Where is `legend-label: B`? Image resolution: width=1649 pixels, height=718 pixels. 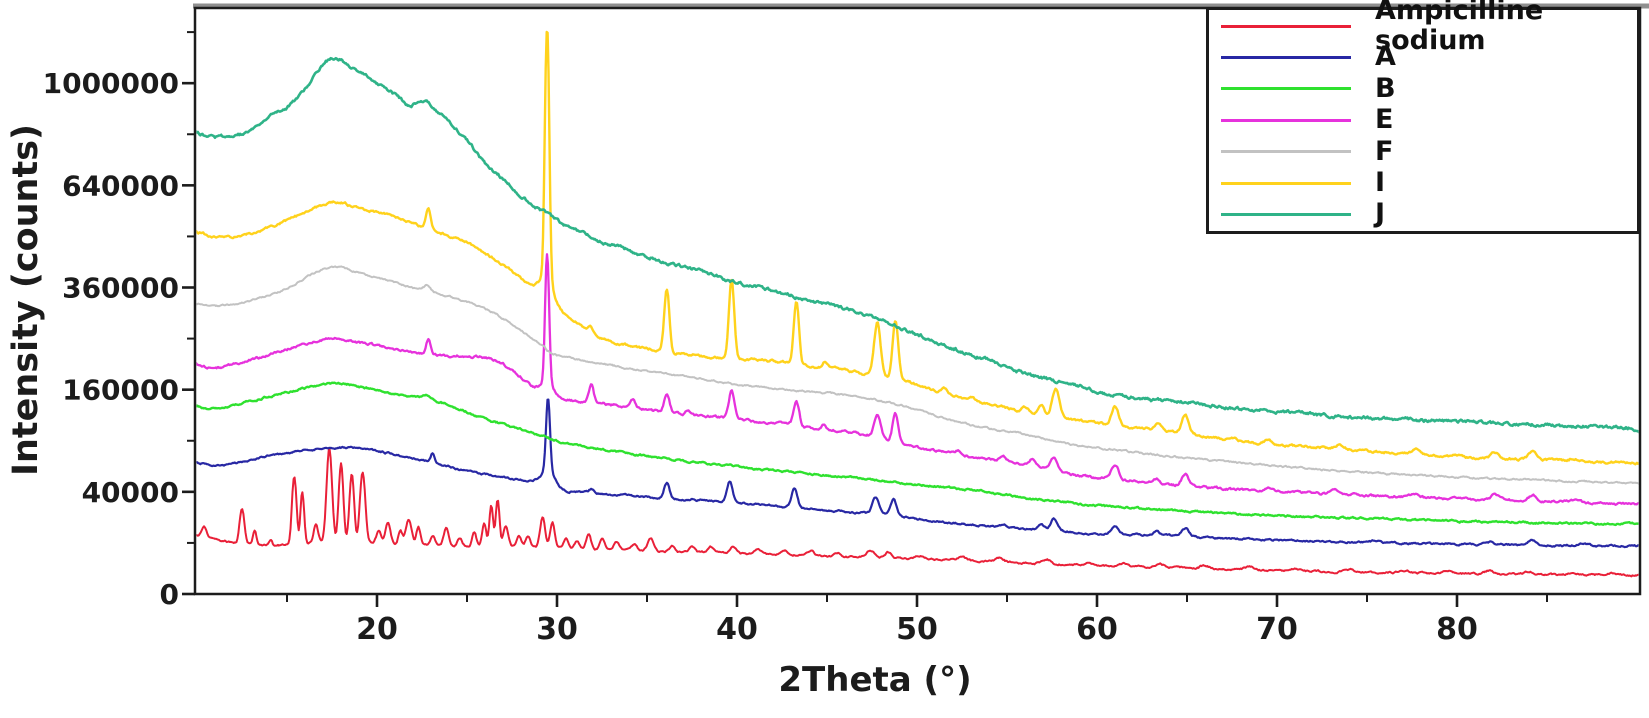
legend-label: B is located at coordinates (1385, 88).